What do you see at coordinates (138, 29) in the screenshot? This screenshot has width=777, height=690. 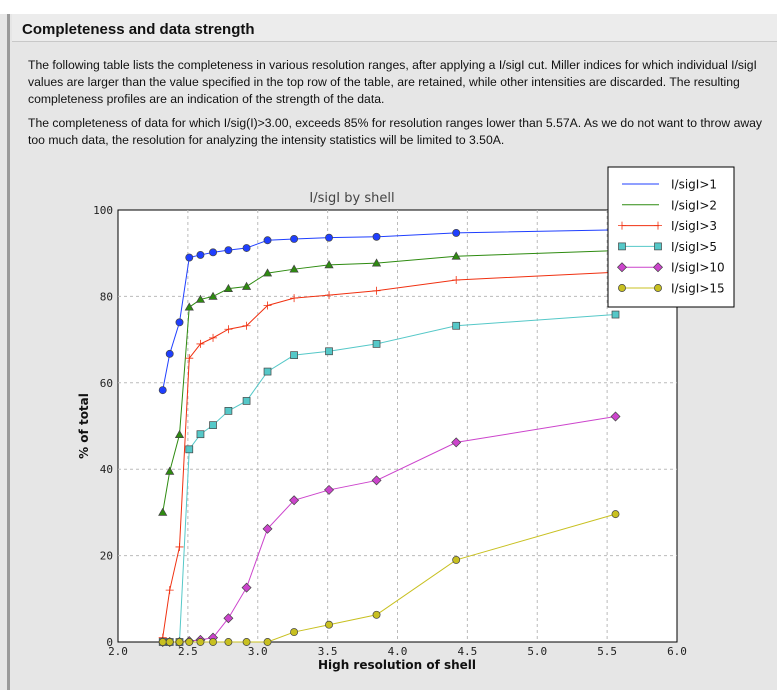 I see `section-title: Completeness and data strength` at bounding box center [138, 29].